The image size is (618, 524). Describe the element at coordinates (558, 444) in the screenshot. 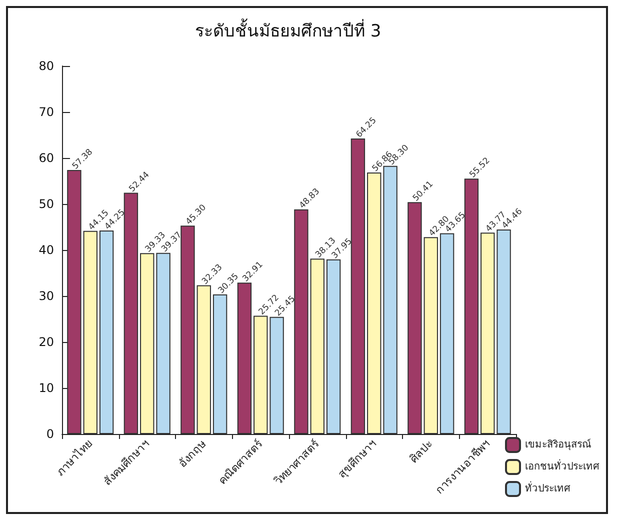

I see `legend-label: เขมะสิริอนุสรณ์` at that location.